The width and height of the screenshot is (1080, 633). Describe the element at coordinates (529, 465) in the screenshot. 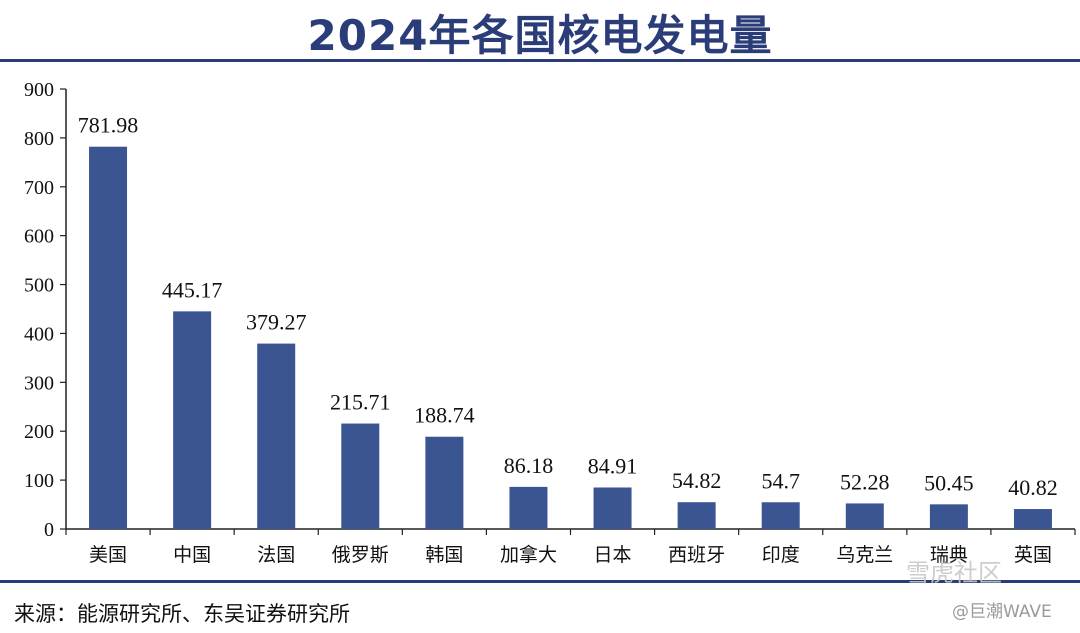

I see `data-label: 86.18` at that location.